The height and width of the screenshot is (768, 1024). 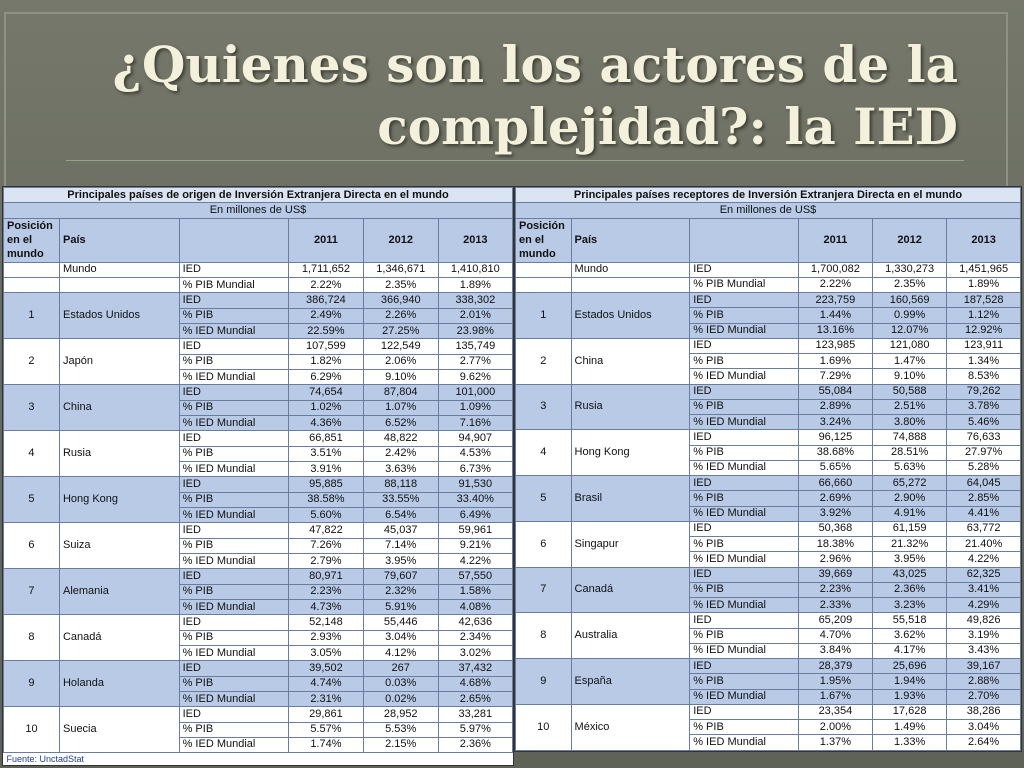 I want to click on value-2012: 2.06%, so click(x=400, y=361).